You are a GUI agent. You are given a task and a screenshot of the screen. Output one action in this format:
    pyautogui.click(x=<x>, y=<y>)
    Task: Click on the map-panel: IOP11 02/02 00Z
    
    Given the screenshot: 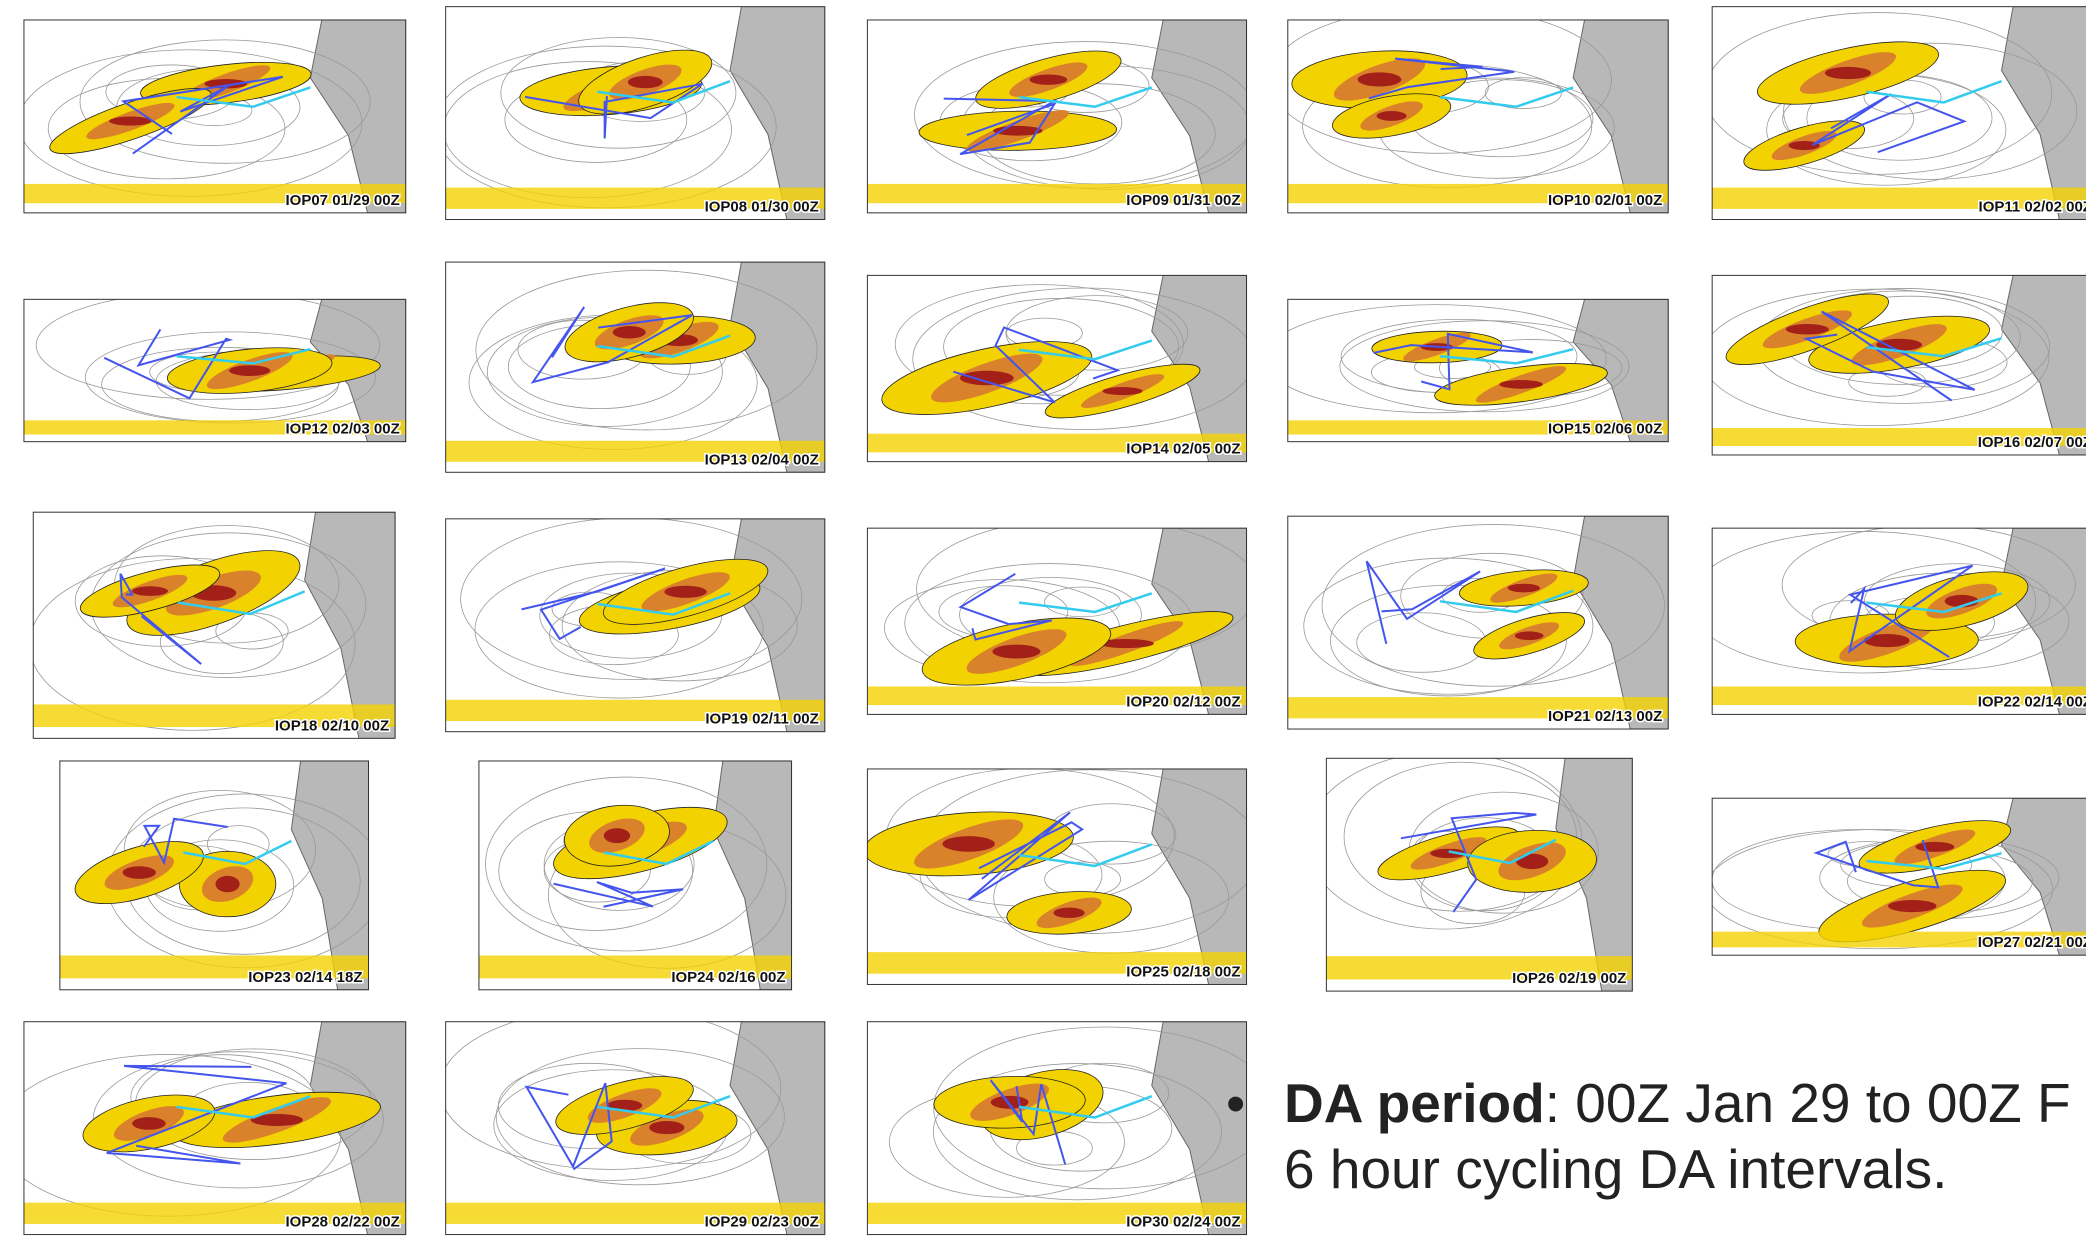 What is the action you would take?
    pyautogui.click(x=1898, y=113)
    